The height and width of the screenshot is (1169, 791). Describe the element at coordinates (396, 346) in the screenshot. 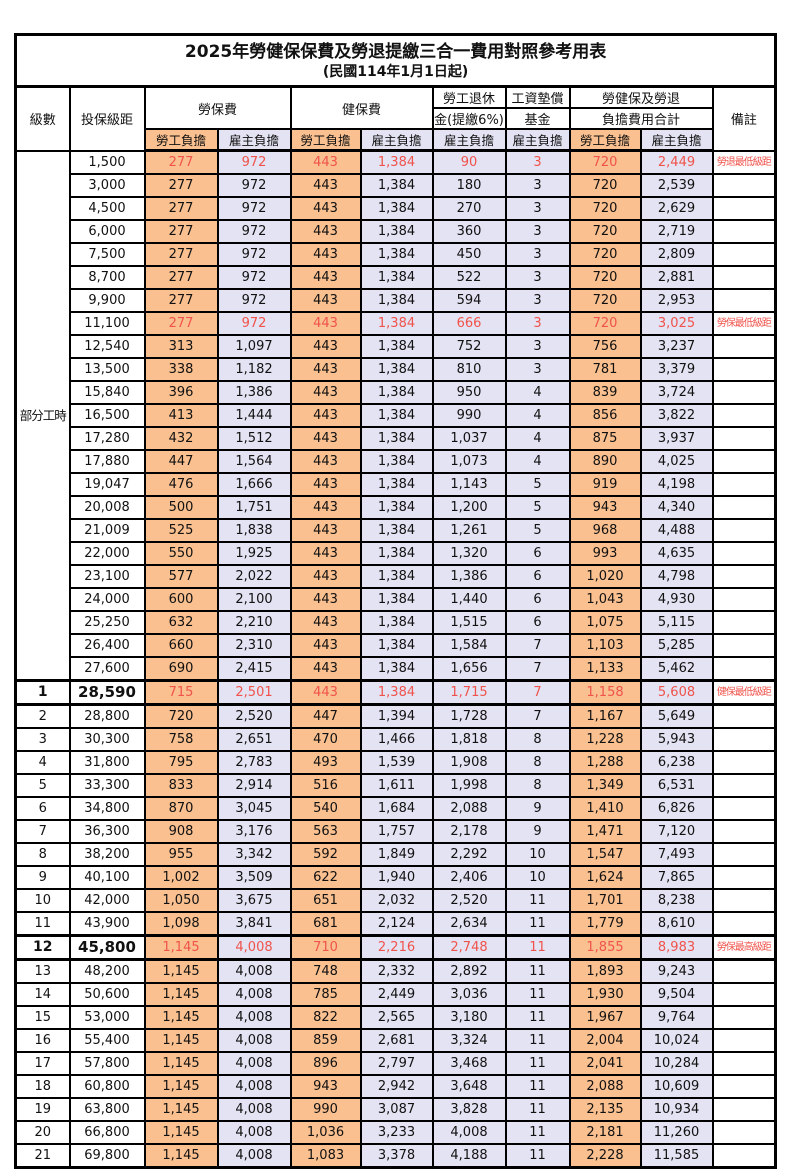

I see `table-row: 12,540 313 1,097 443 1,384 752 3 756 3,237` at that location.